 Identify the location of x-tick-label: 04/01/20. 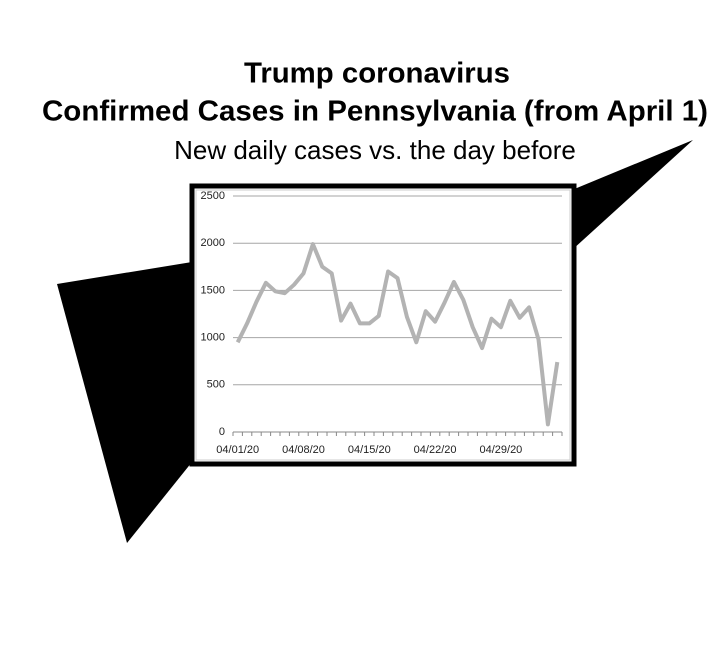
(237, 450).